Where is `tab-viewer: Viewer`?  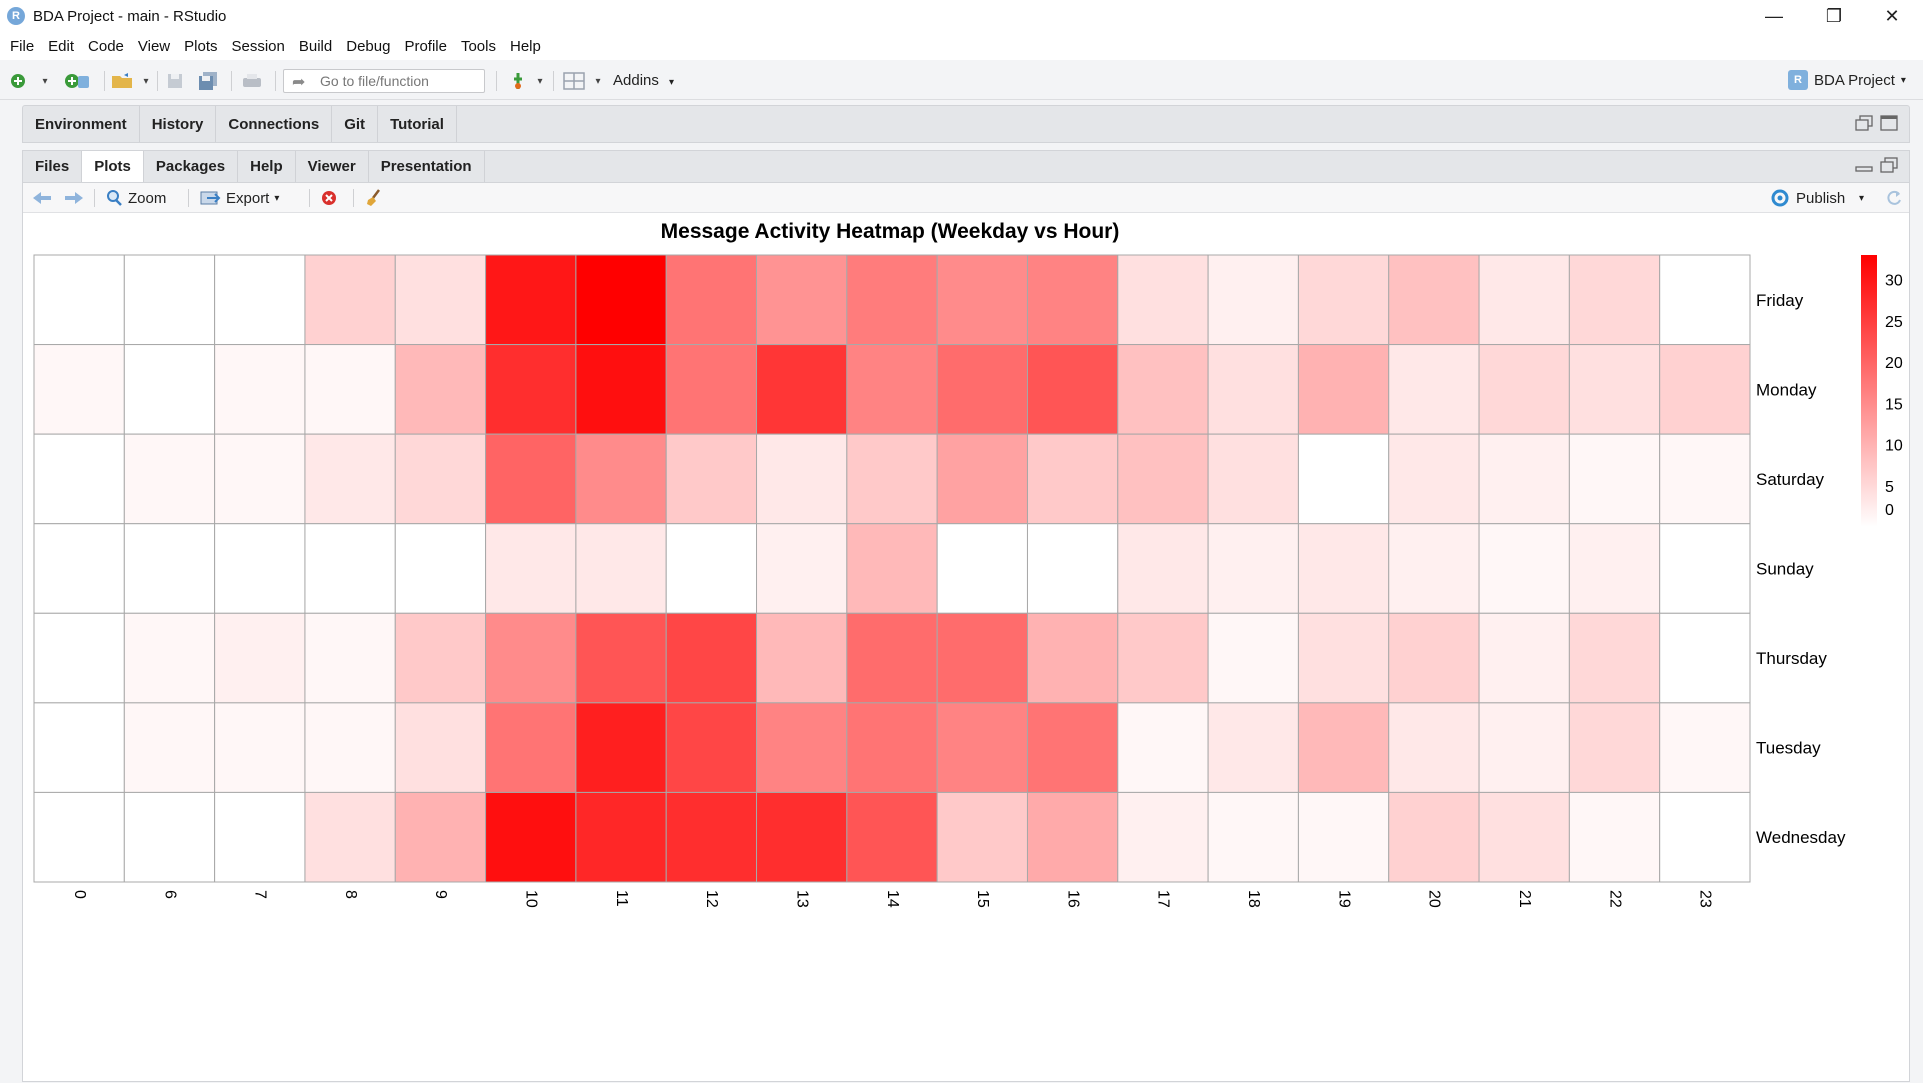
tab-viewer: Viewer is located at coordinates (332, 166).